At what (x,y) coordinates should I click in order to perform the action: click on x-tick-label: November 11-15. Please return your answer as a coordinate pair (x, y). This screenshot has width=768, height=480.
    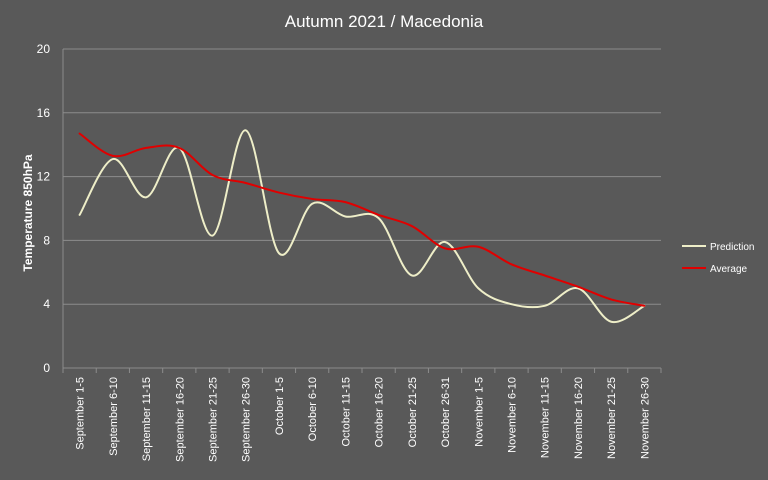
    Looking at the image, I should click on (546, 417).